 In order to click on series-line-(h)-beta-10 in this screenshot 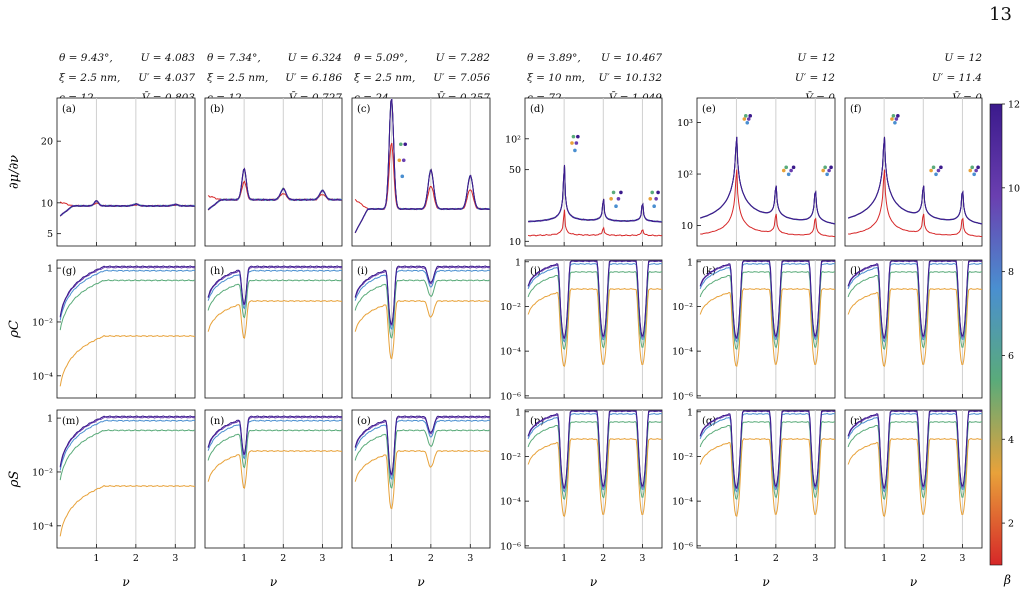, I will do `click(275, 285)`.